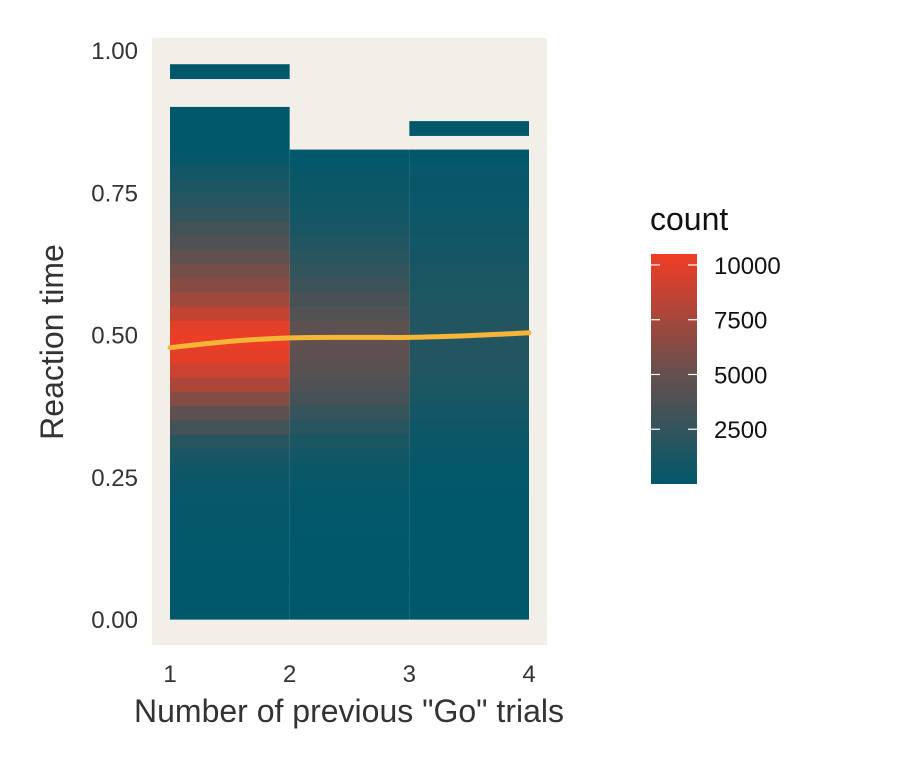 The image size is (912, 768). I want to click on y-tick-label: 0.00, so click(114, 620).